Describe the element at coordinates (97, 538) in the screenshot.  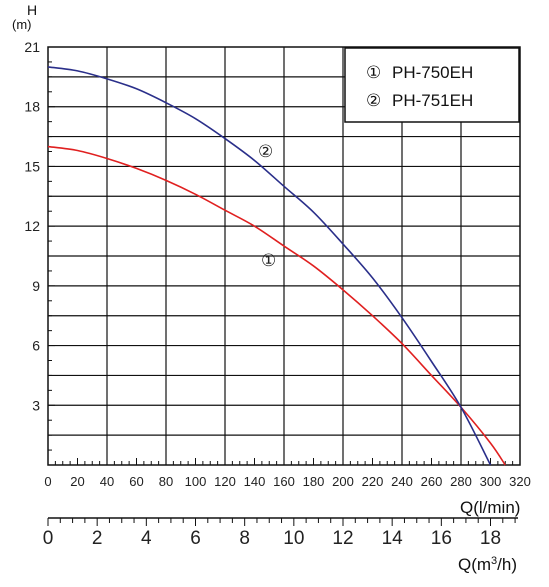
I see `x2-tick-label: 2` at that location.